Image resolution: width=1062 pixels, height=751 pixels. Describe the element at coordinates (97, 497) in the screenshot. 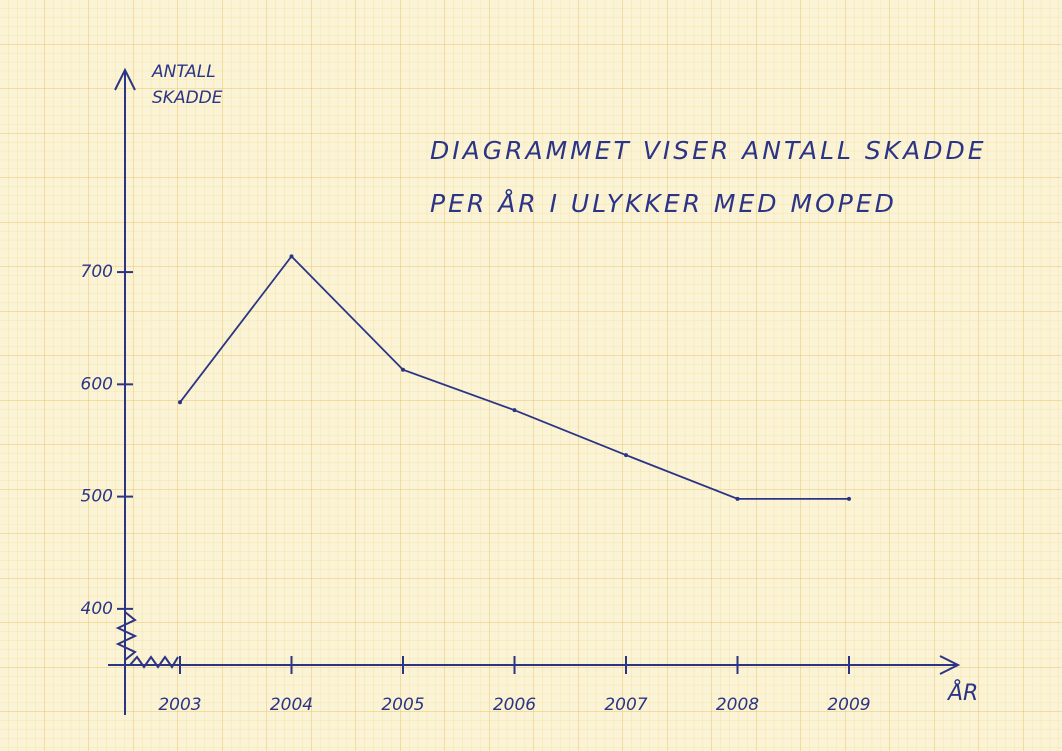

I see `y-tick-label: 500` at that location.